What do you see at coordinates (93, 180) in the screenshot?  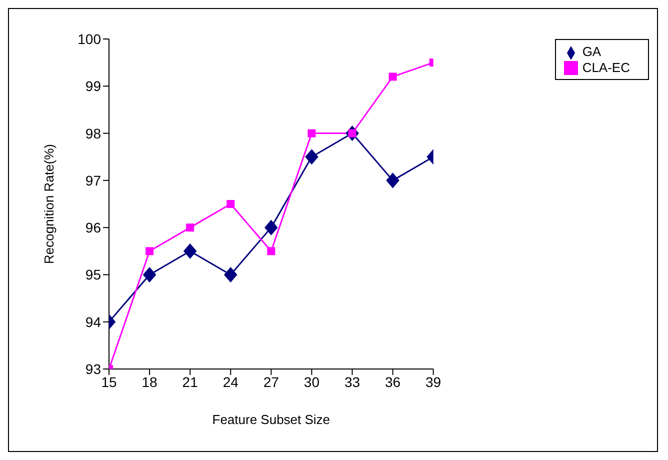 I see `y-tick-label: 97` at bounding box center [93, 180].